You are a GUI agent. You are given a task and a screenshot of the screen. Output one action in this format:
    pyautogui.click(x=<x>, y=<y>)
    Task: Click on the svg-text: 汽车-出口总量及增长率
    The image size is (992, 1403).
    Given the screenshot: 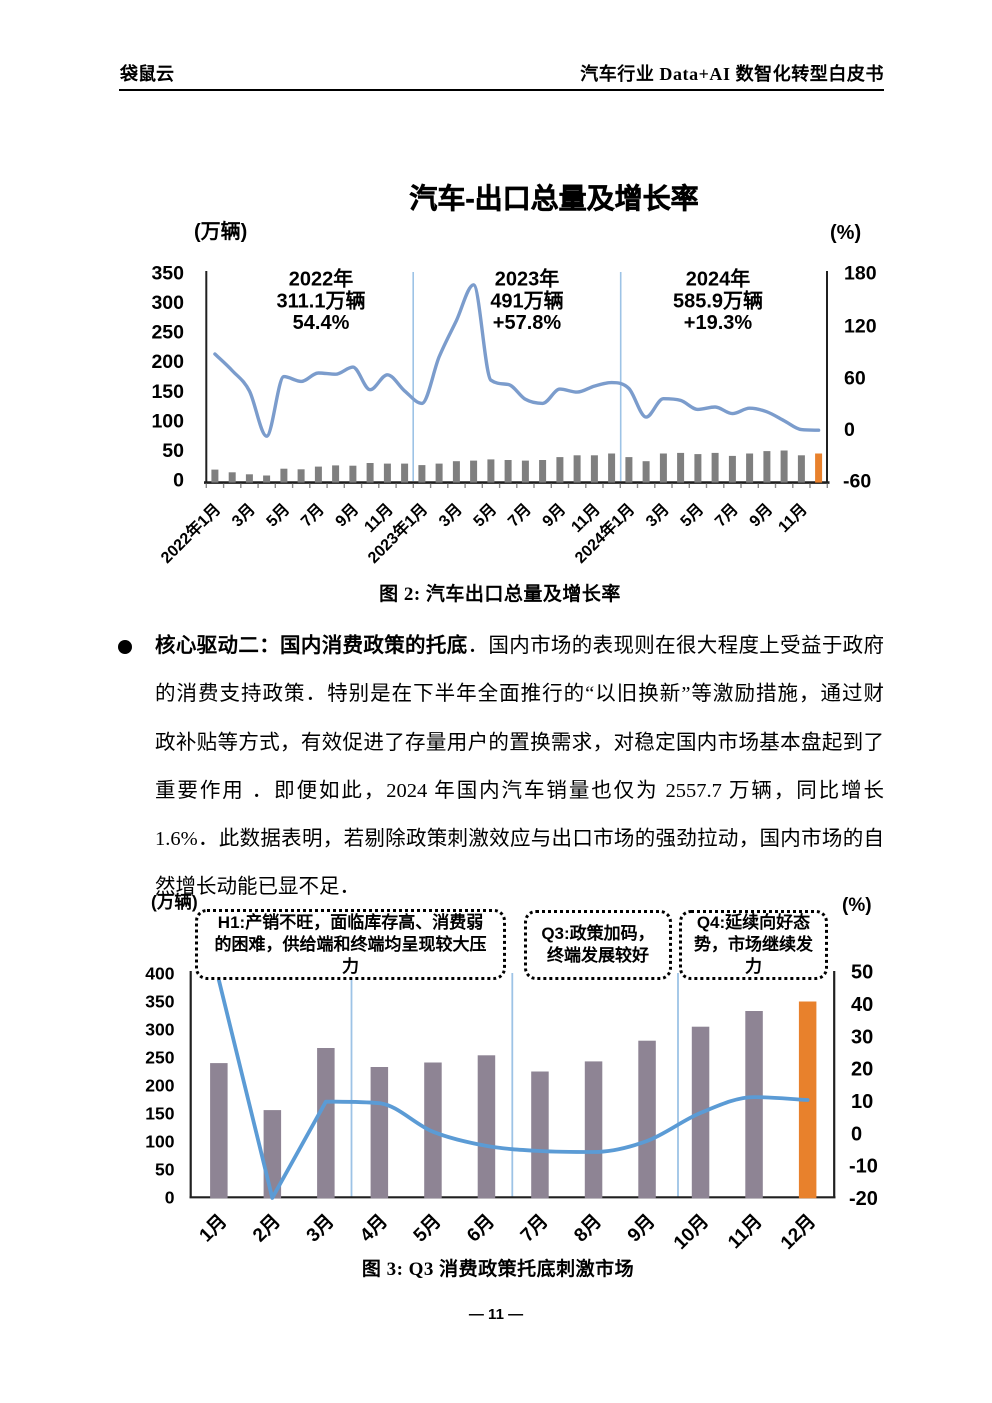 What is the action you would take?
    pyautogui.click(x=553, y=198)
    